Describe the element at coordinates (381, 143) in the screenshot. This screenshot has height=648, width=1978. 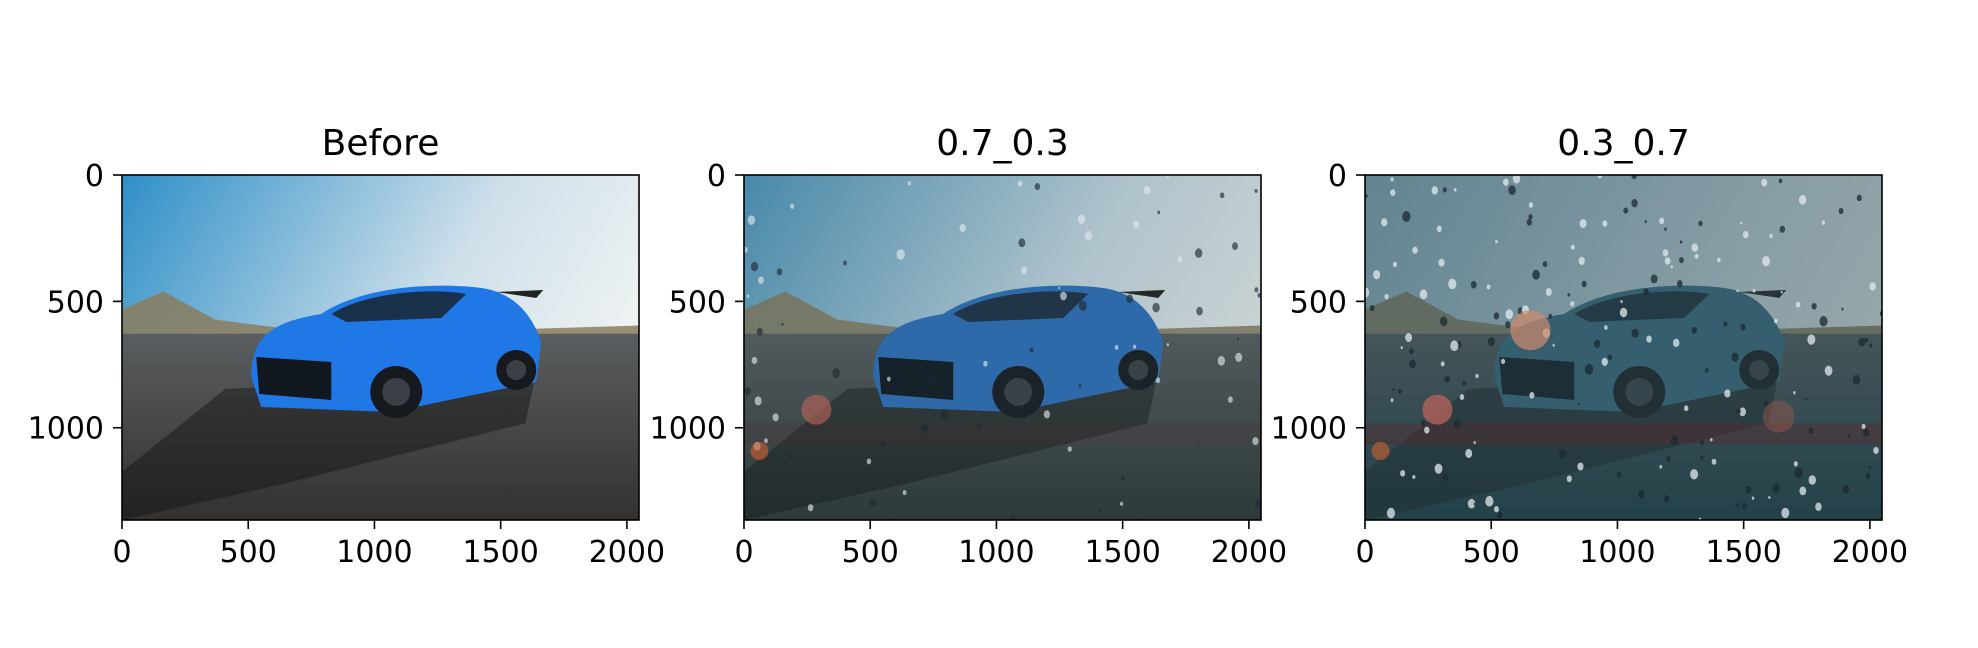
I see `subplot-title: Before` at that location.